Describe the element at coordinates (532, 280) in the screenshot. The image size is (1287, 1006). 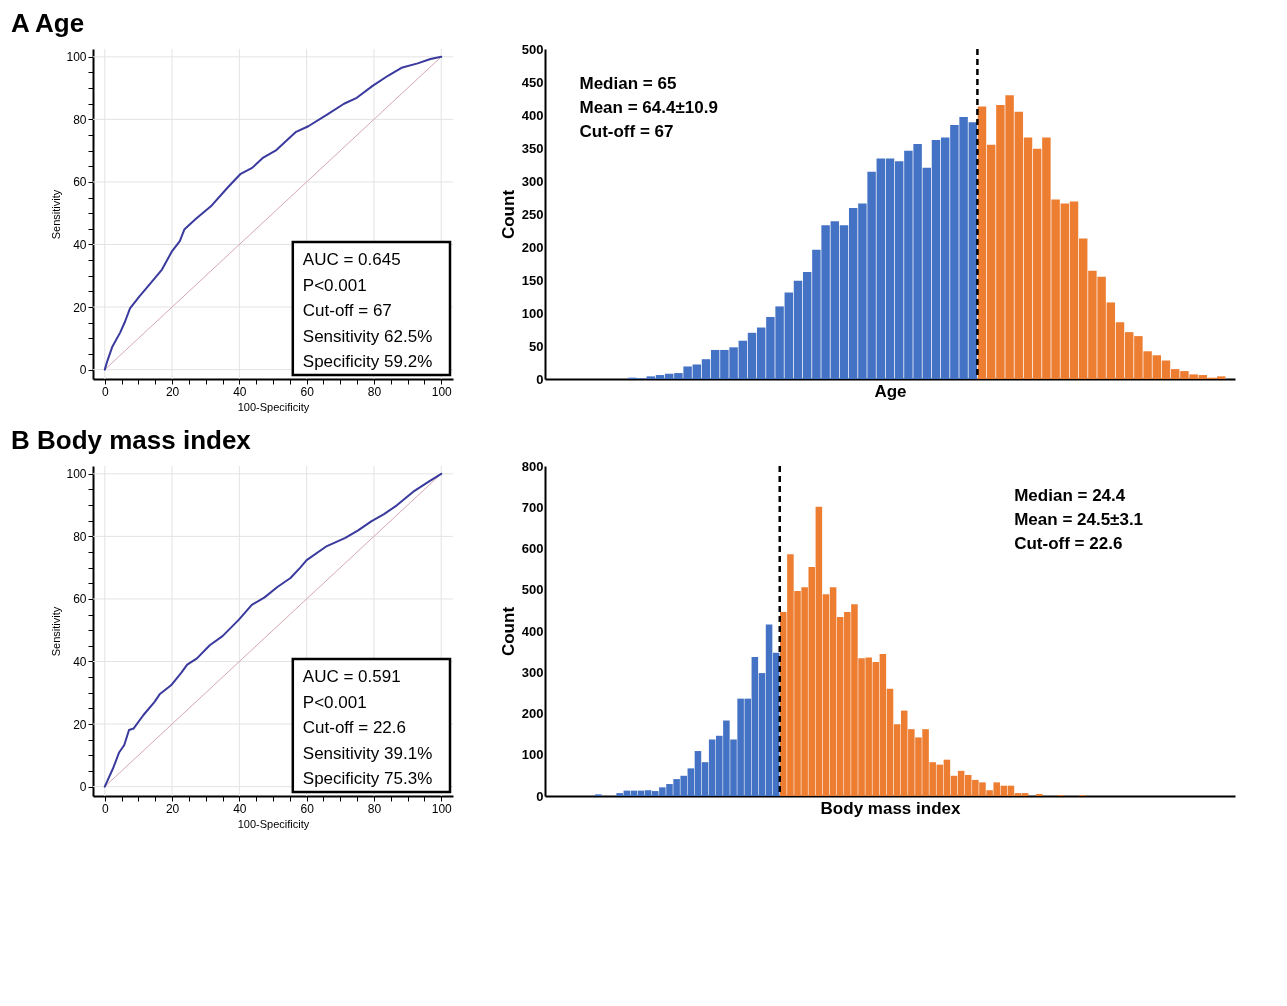
I see `y-tick-label: 150` at that location.